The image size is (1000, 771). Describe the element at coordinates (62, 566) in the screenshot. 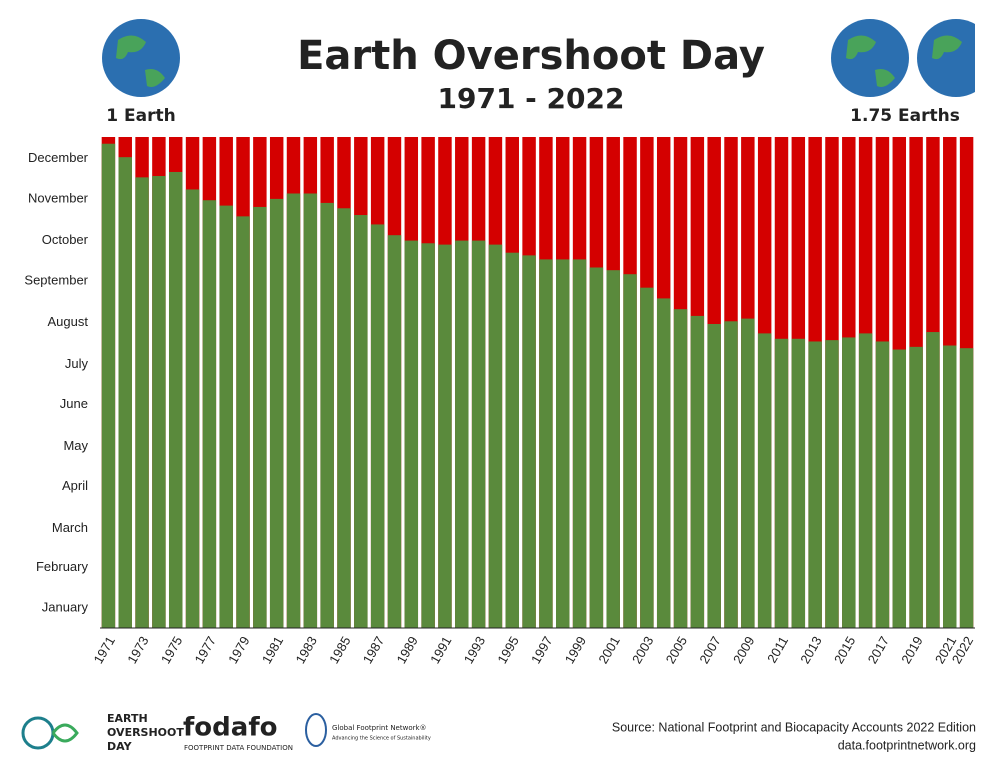

I see `y-tick-label: February` at that location.